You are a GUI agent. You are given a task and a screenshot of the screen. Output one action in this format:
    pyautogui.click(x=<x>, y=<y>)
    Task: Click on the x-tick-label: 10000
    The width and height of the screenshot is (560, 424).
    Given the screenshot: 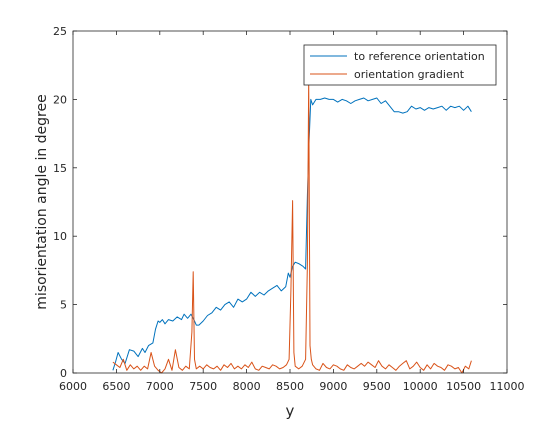 What is the action you would take?
    pyautogui.click(x=420, y=386)
    